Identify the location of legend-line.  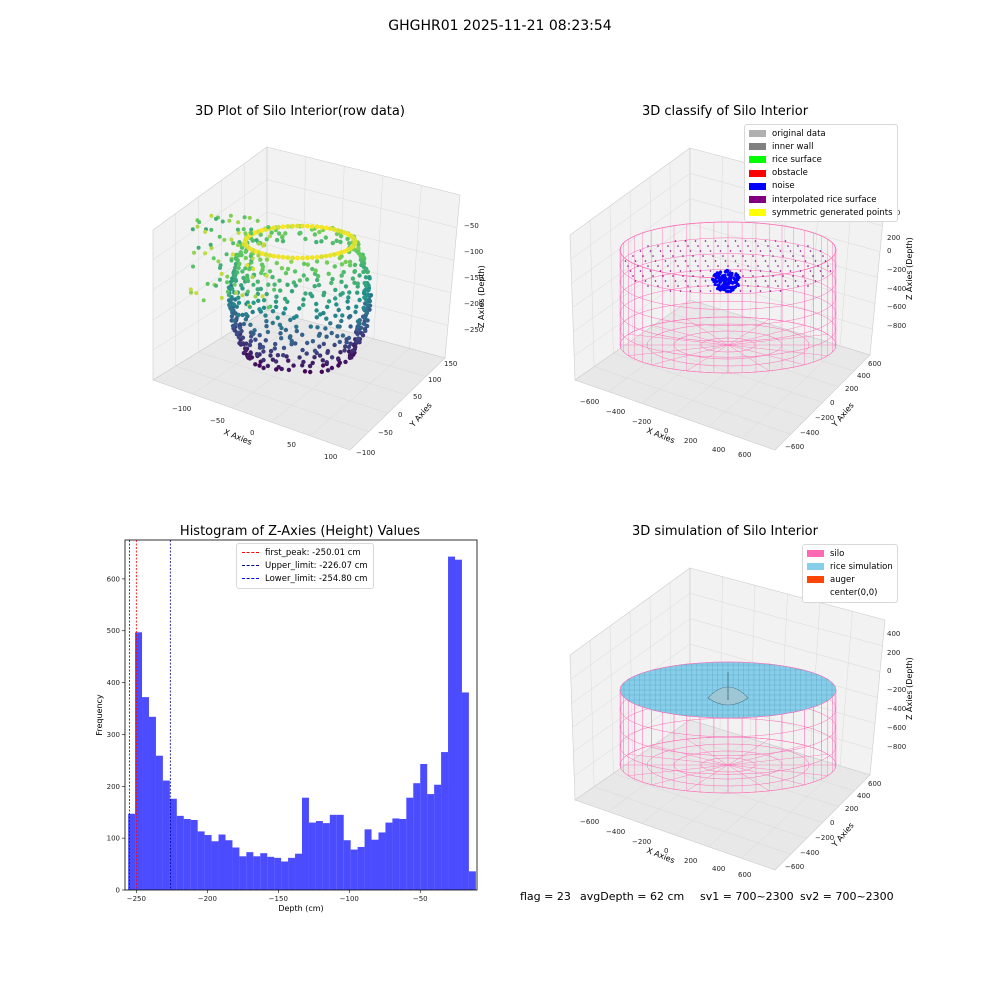
(250, 553).